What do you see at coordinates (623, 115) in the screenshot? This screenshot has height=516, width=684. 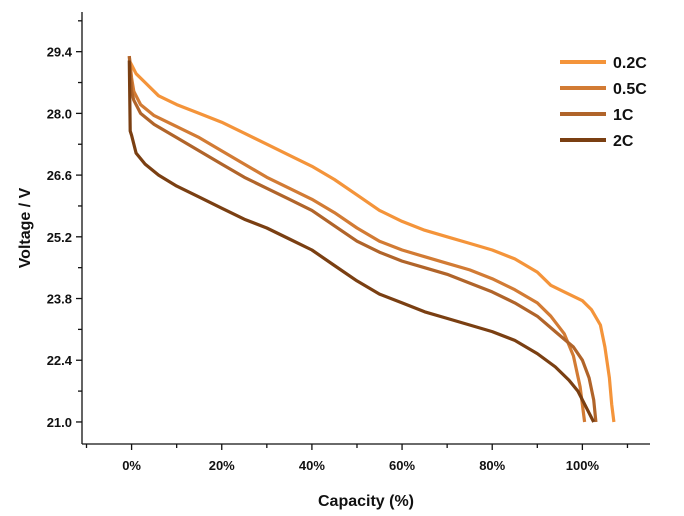 I see `legend-label: 1C` at bounding box center [623, 115].